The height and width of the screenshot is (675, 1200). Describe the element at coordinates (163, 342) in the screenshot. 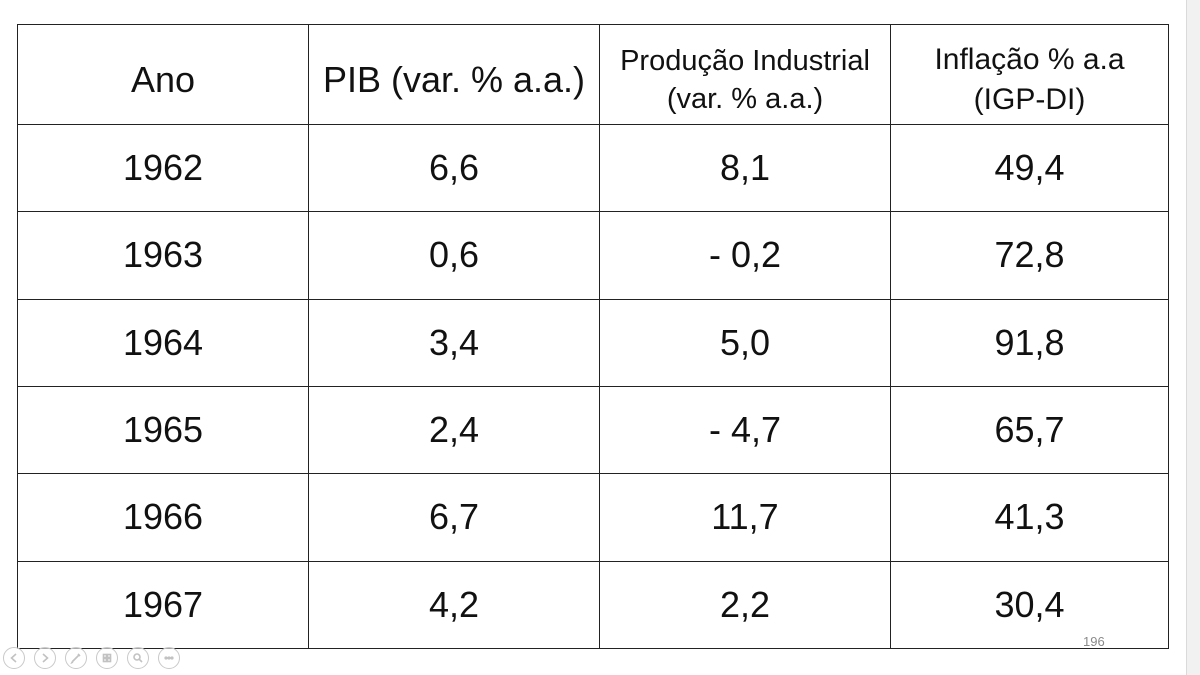

I see `cell-ano: 1964` at that location.